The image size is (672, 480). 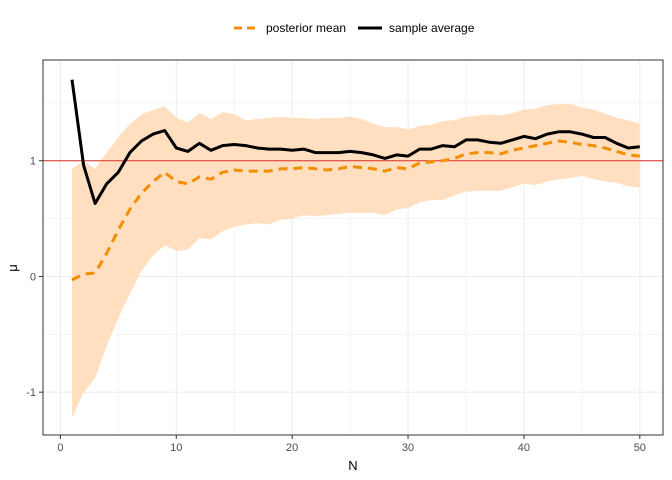 I want to click on legend: posterior mean sample average, so click(x=354, y=28).